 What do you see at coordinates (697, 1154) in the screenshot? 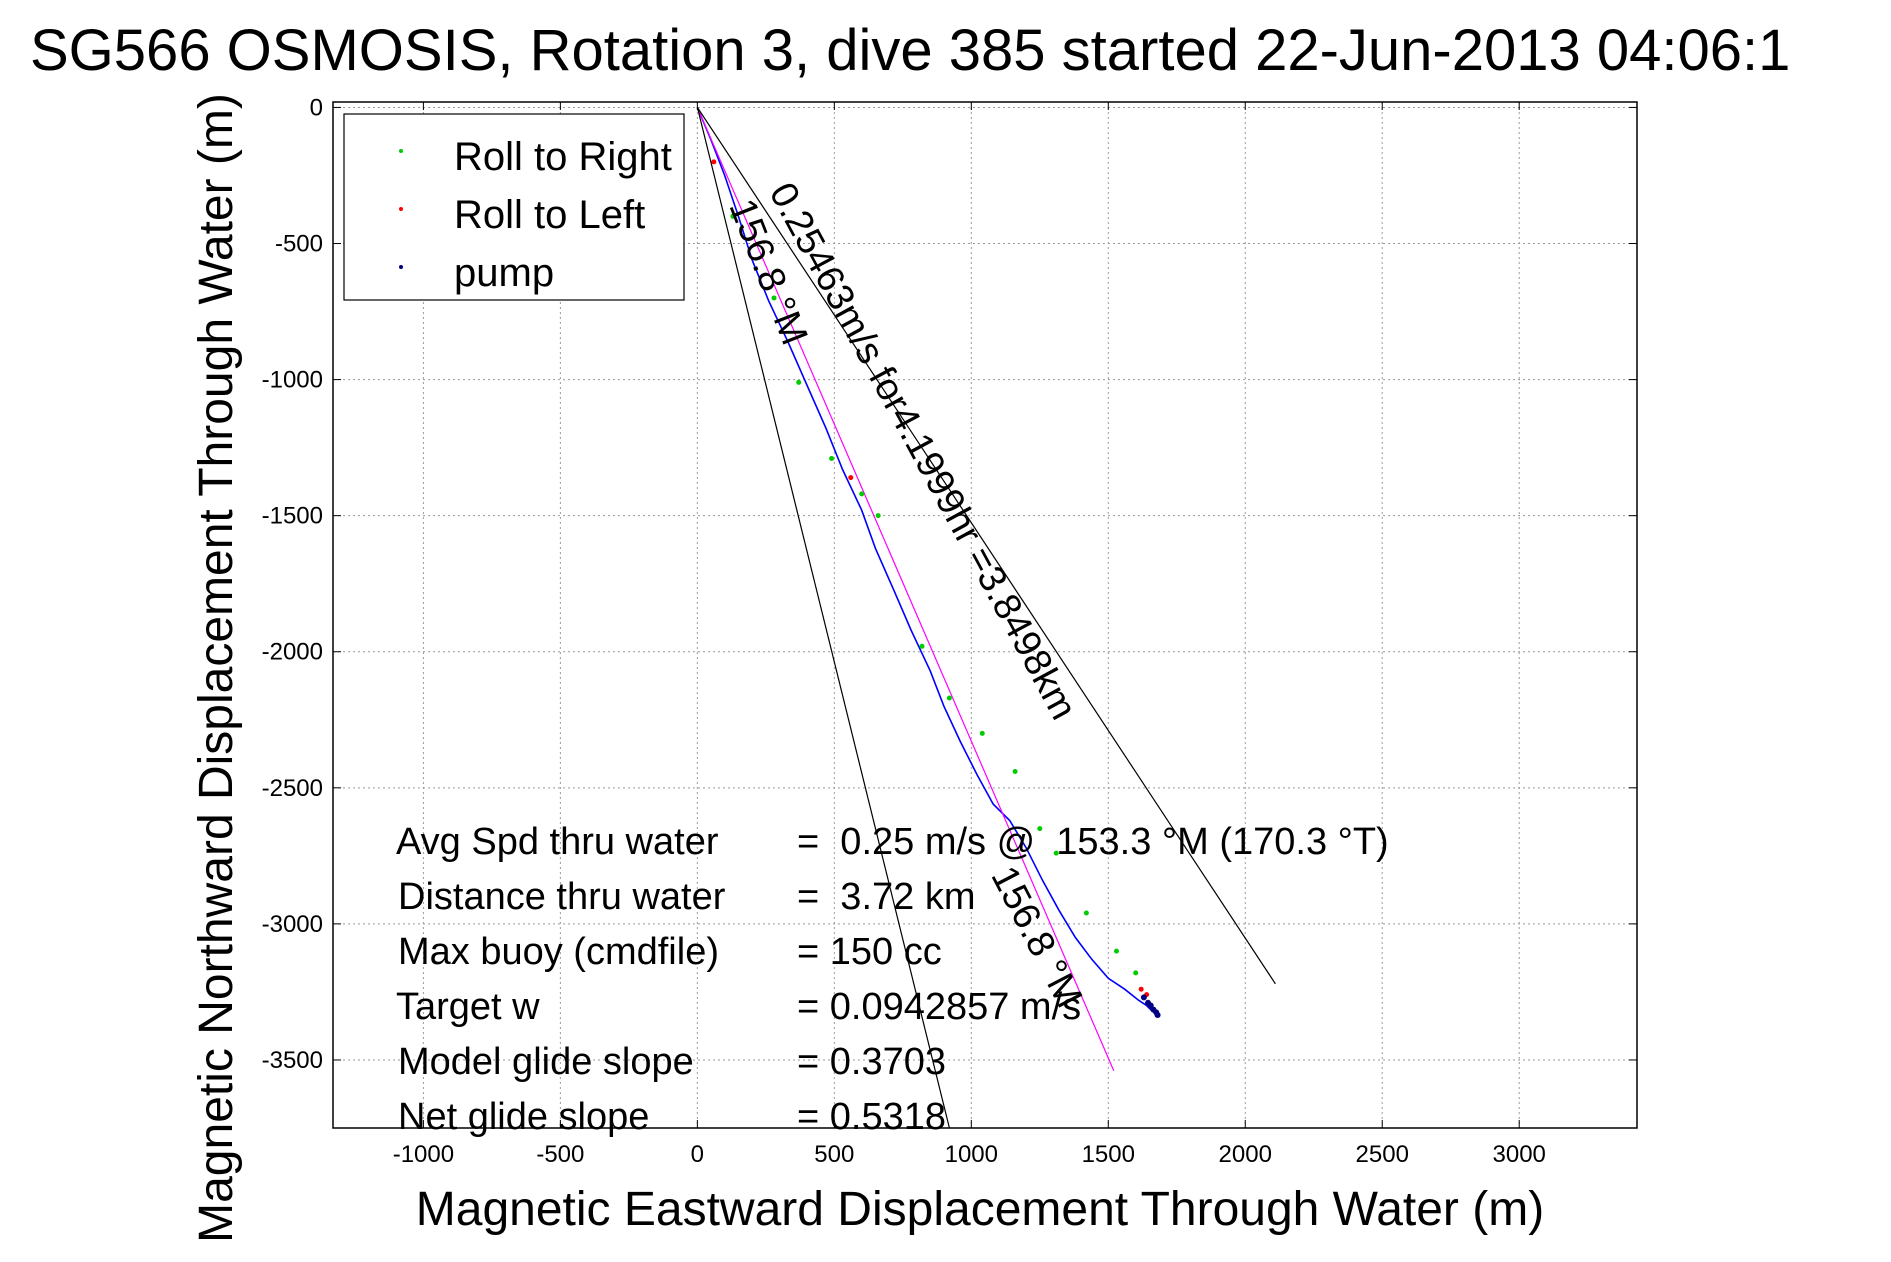
I see `x-tick-label: 0` at bounding box center [697, 1154].